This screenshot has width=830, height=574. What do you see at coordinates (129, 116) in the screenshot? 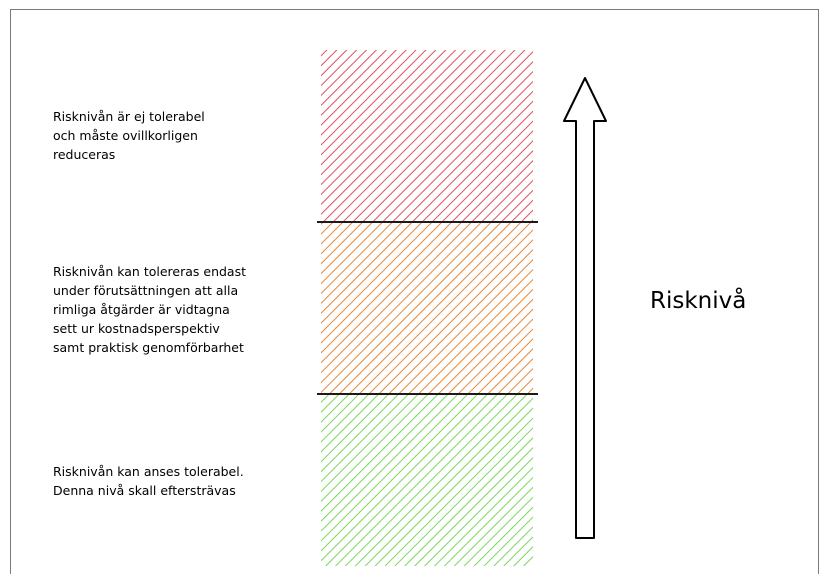
I see `zone-high-line: Risknivån är ej tolerabel` at bounding box center [129, 116].